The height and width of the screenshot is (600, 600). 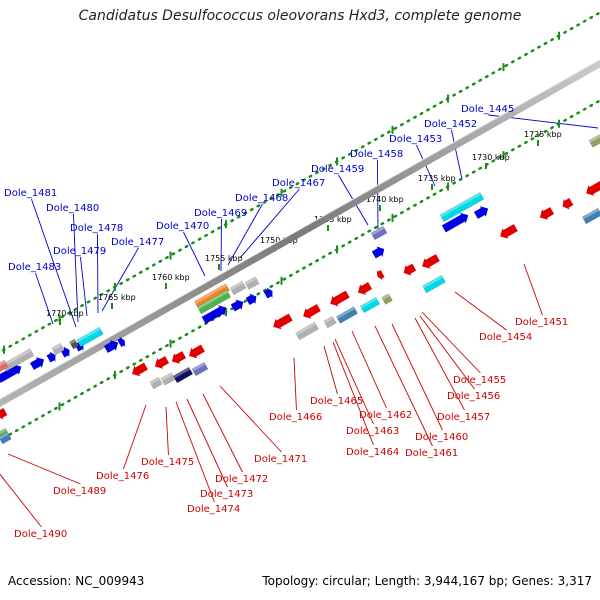 I want to click on gene-label-bottom: Dole_1451, so click(x=541, y=322).